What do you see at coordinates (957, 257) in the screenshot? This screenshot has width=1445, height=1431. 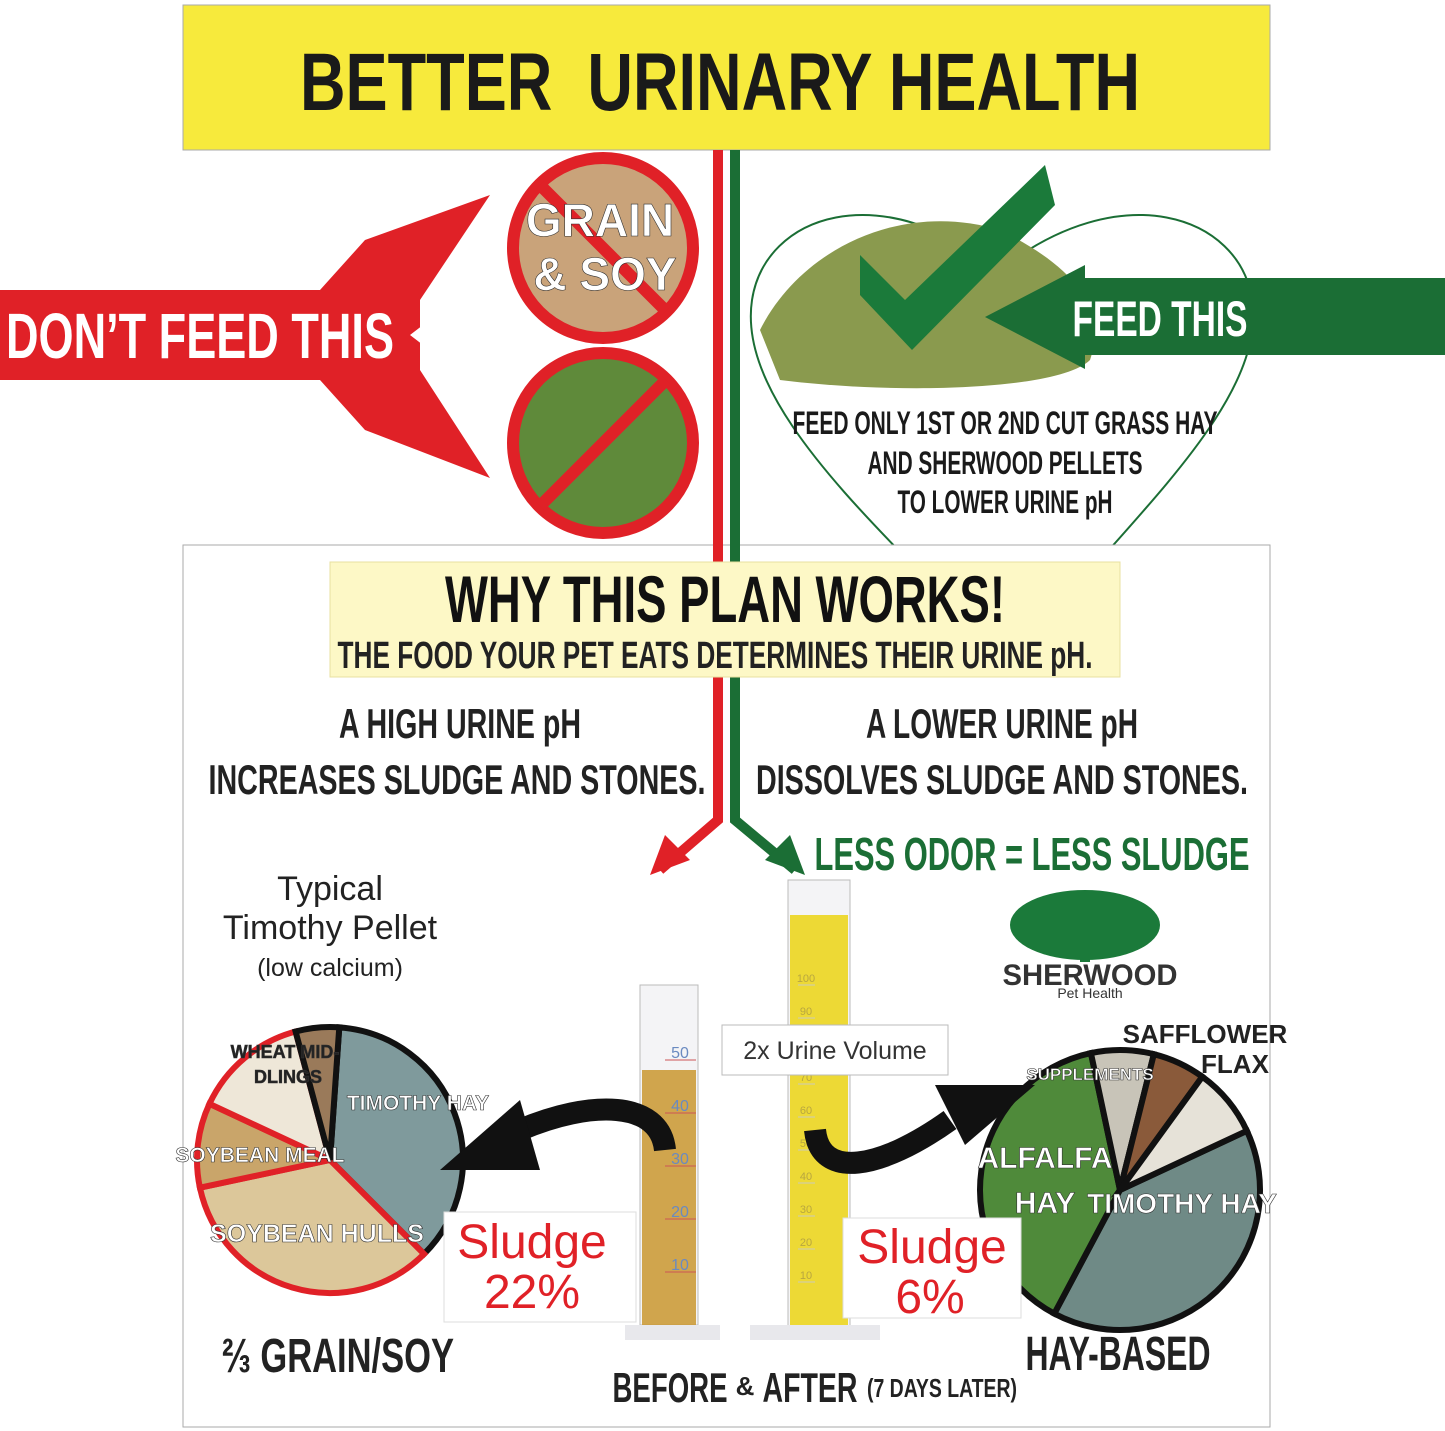 I see `checkmark` at bounding box center [957, 257].